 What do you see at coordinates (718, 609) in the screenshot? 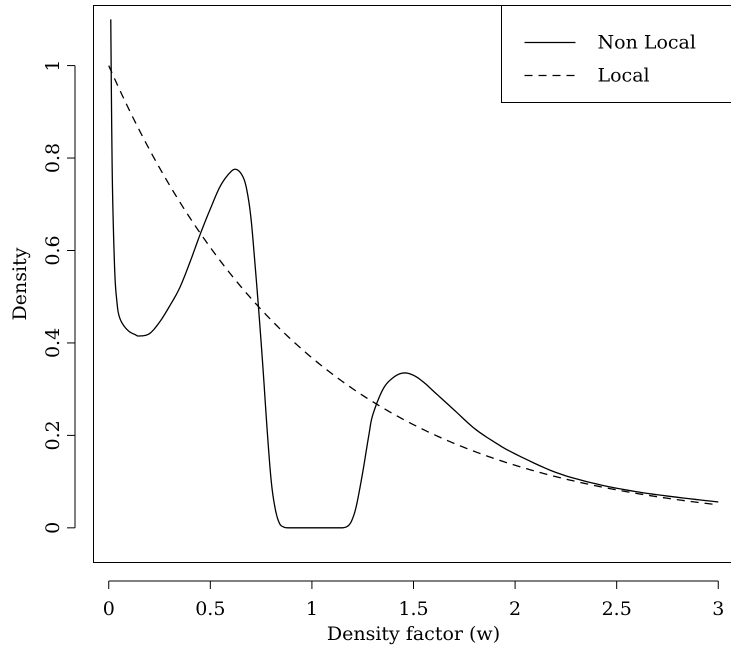
I see `x-tick-label: 3` at bounding box center [718, 609].